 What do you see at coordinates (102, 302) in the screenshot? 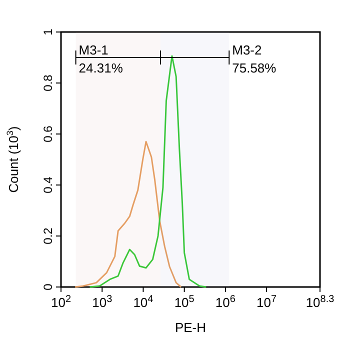
I see `x-tick-label: 10$^{3}$` at bounding box center [102, 302].